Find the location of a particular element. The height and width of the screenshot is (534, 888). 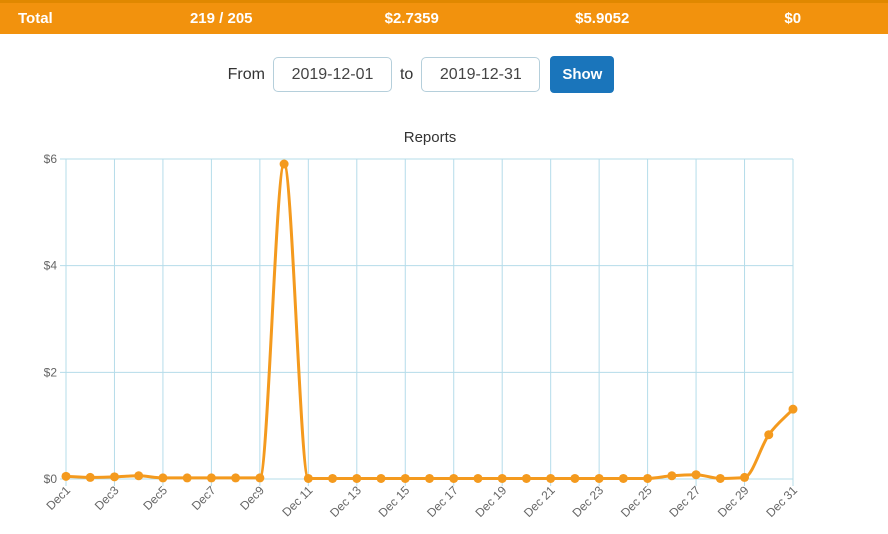

totals-amount-2: $5.9052 is located at coordinates (602, 18).